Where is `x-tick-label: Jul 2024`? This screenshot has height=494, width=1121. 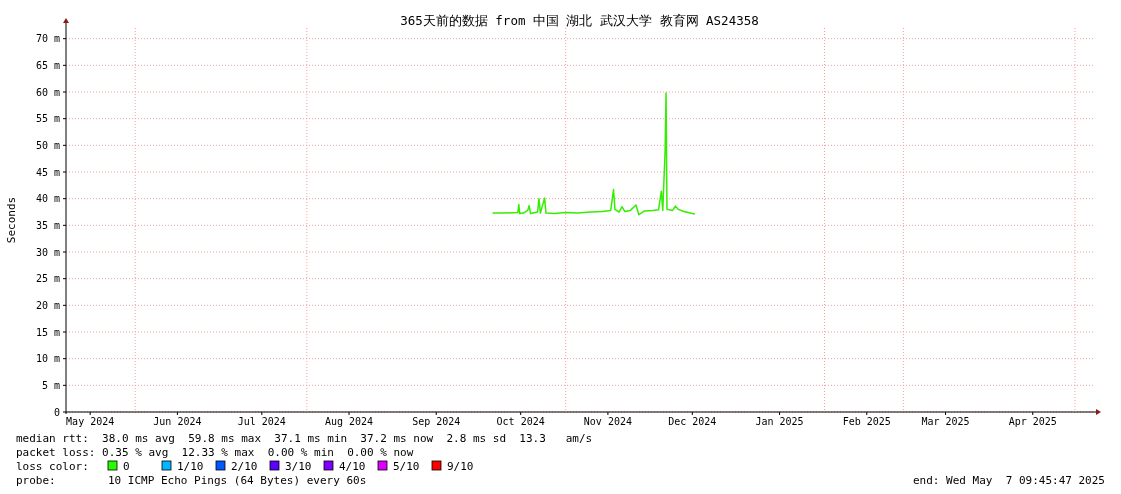
x-tick-label: Jul 2024 is located at coordinates (261, 421).